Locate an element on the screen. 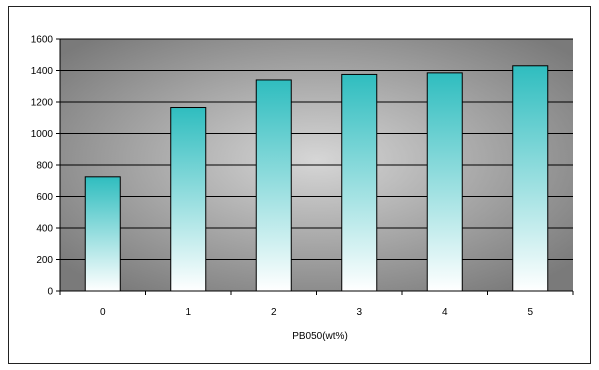  x-tick-label: 1 is located at coordinates (188, 312).